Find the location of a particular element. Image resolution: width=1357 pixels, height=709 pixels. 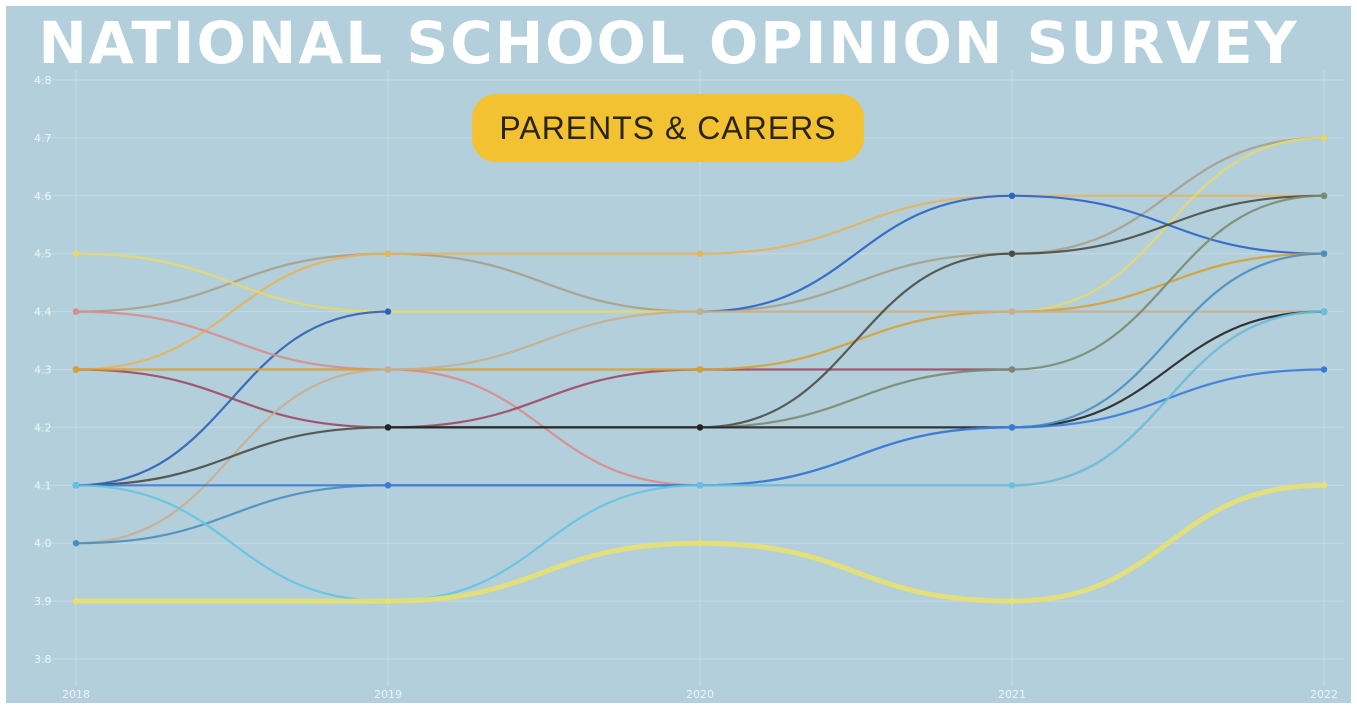

audience-badge: PARENTS & CARERS is located at coordinates (668, 128).